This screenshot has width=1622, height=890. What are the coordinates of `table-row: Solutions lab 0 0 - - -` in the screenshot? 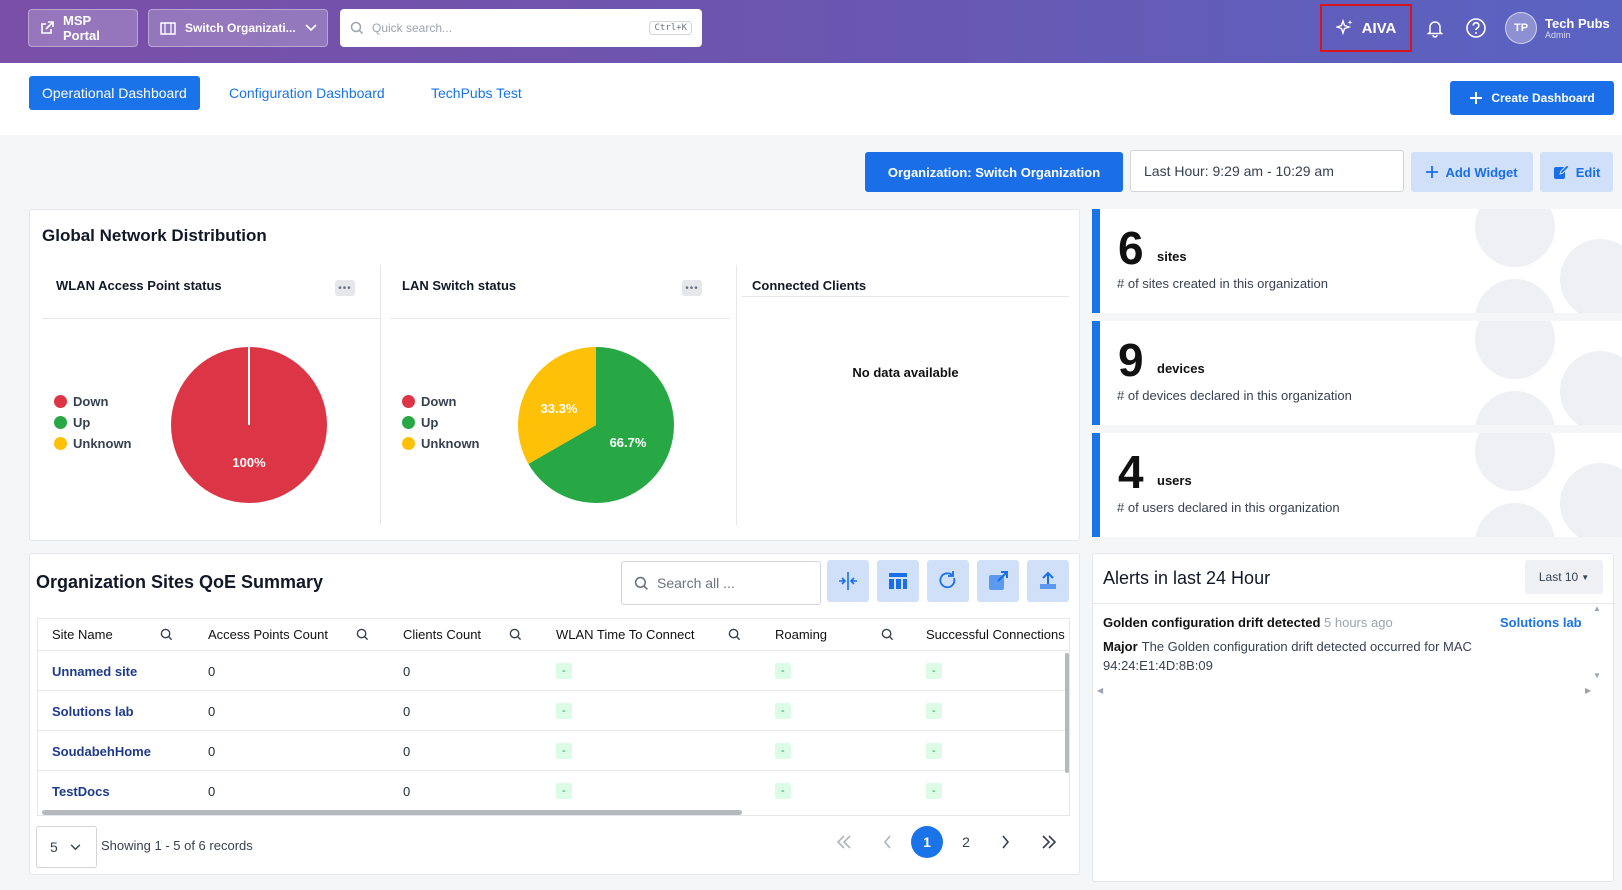 It's located at (553, 710).